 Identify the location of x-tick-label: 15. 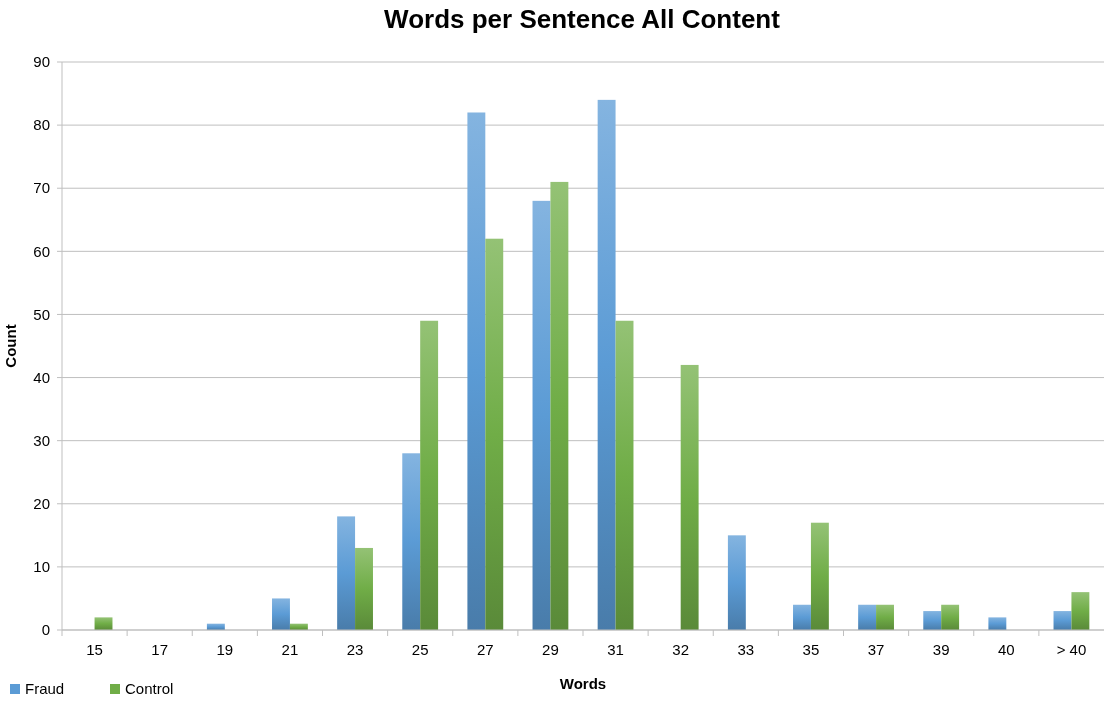
(94, 649).